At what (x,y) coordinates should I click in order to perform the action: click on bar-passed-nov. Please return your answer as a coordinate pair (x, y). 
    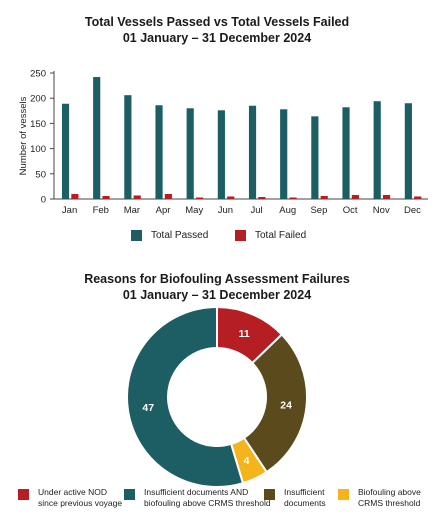
    Looking at the image, I should click on (377, 150).